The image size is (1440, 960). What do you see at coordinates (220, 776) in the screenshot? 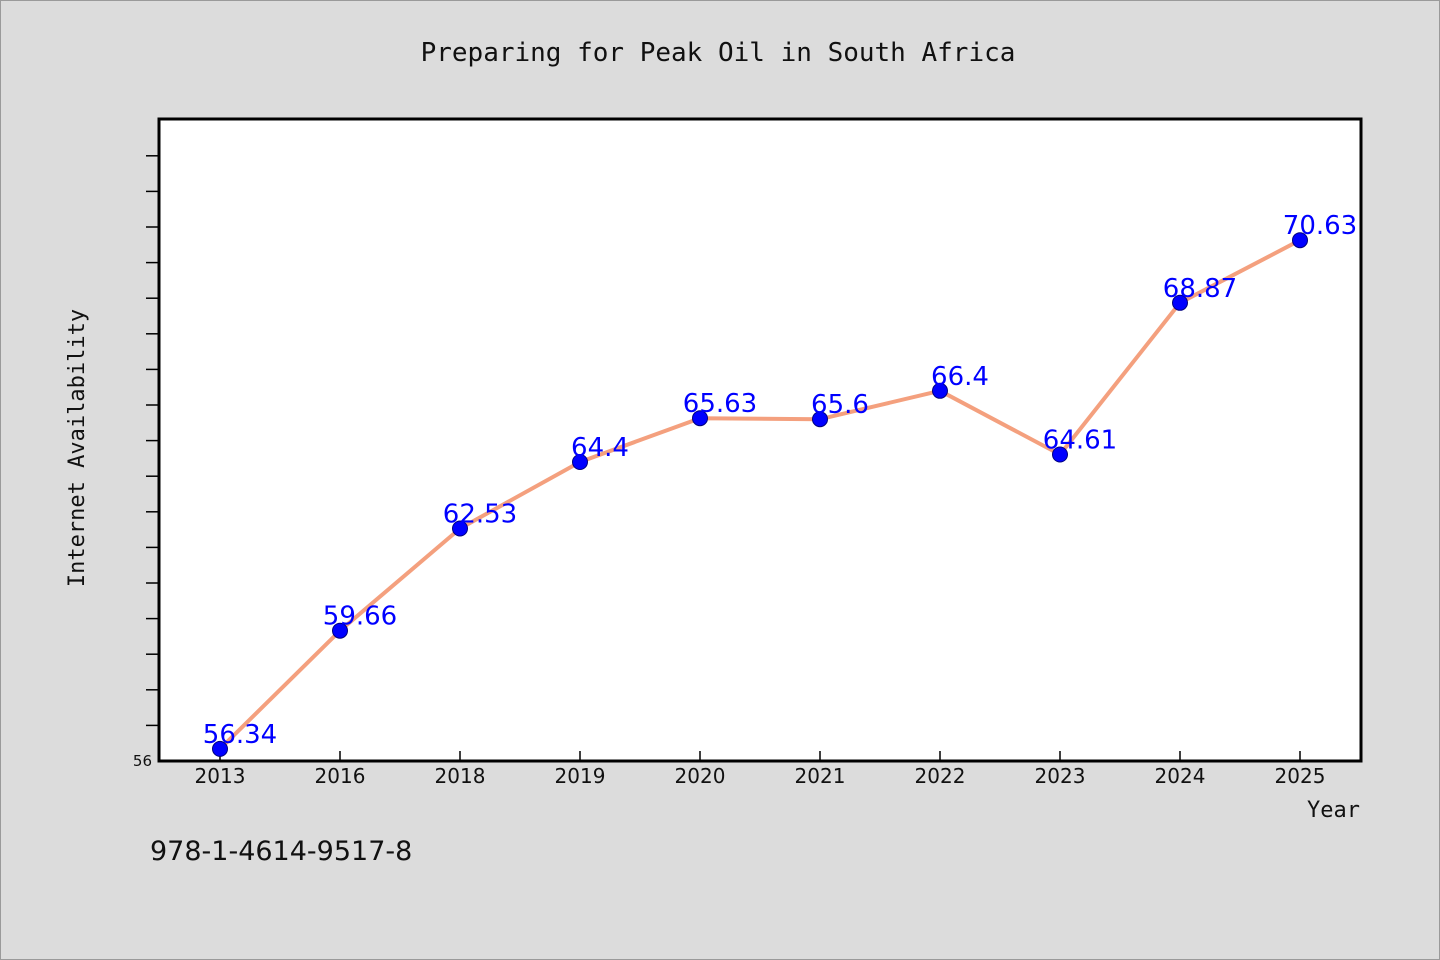
I see `x-tick-label: 2013` at bounding box center [220, 776].